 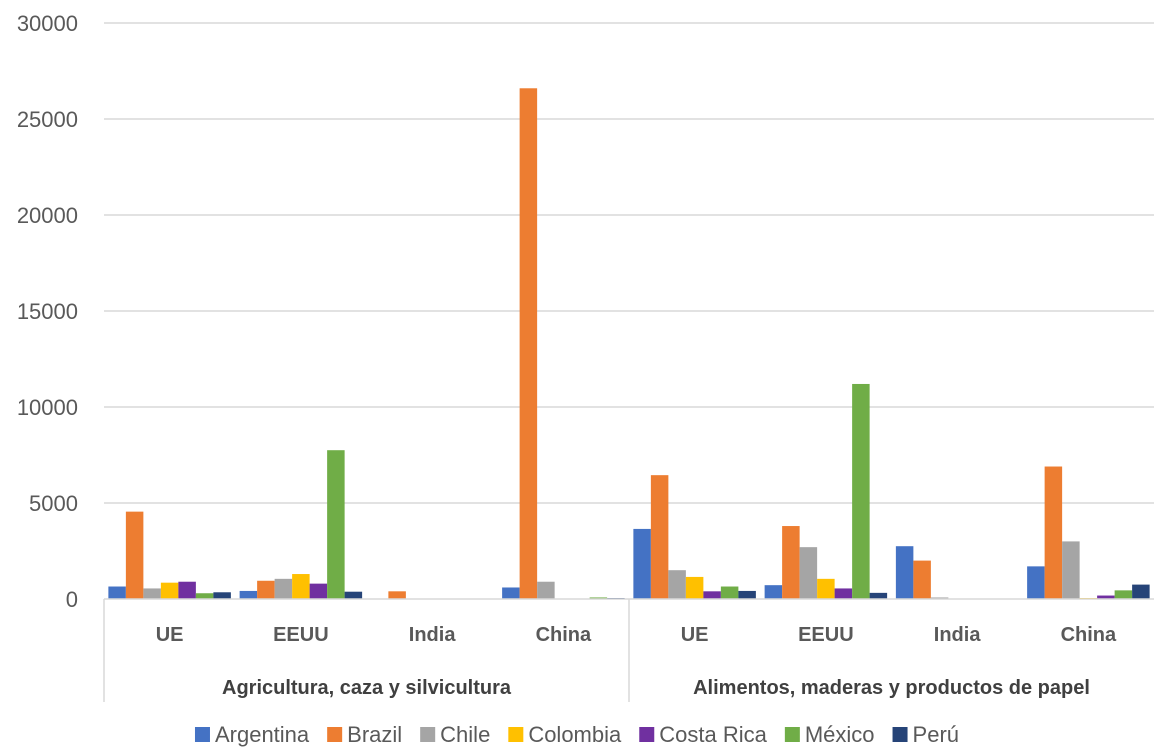 I want to click on y-tick-label: 5000, so click(x=53, y=503).